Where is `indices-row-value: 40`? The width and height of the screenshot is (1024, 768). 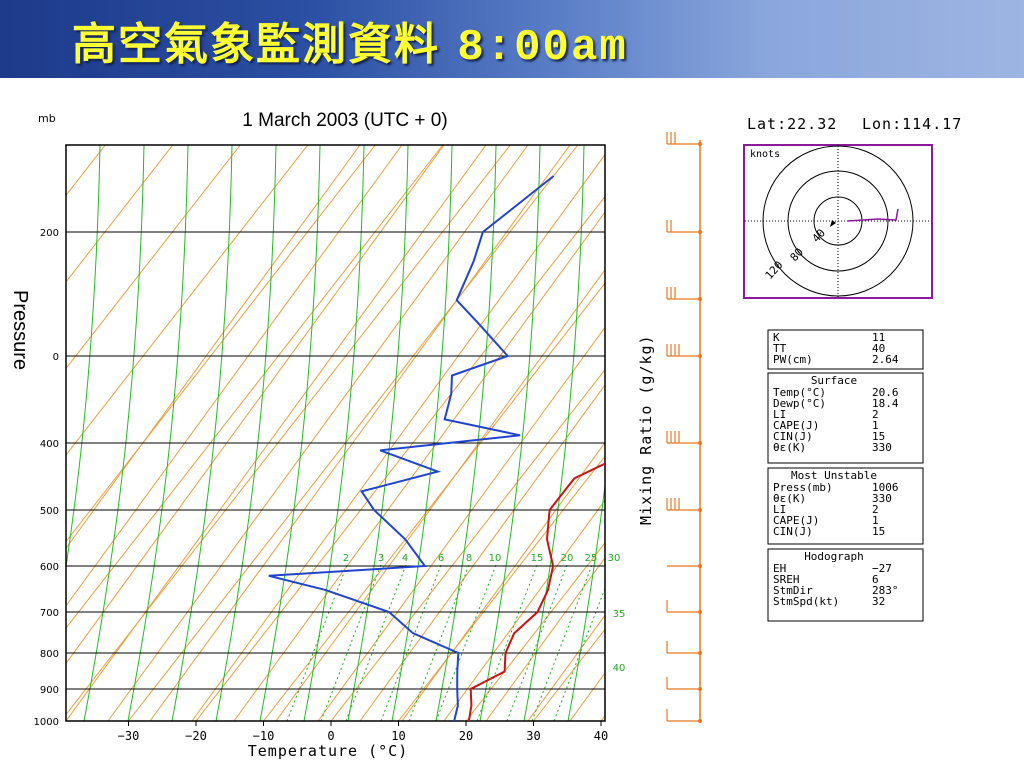
indices-row-value: 40 is located at coordinates (878, 348).